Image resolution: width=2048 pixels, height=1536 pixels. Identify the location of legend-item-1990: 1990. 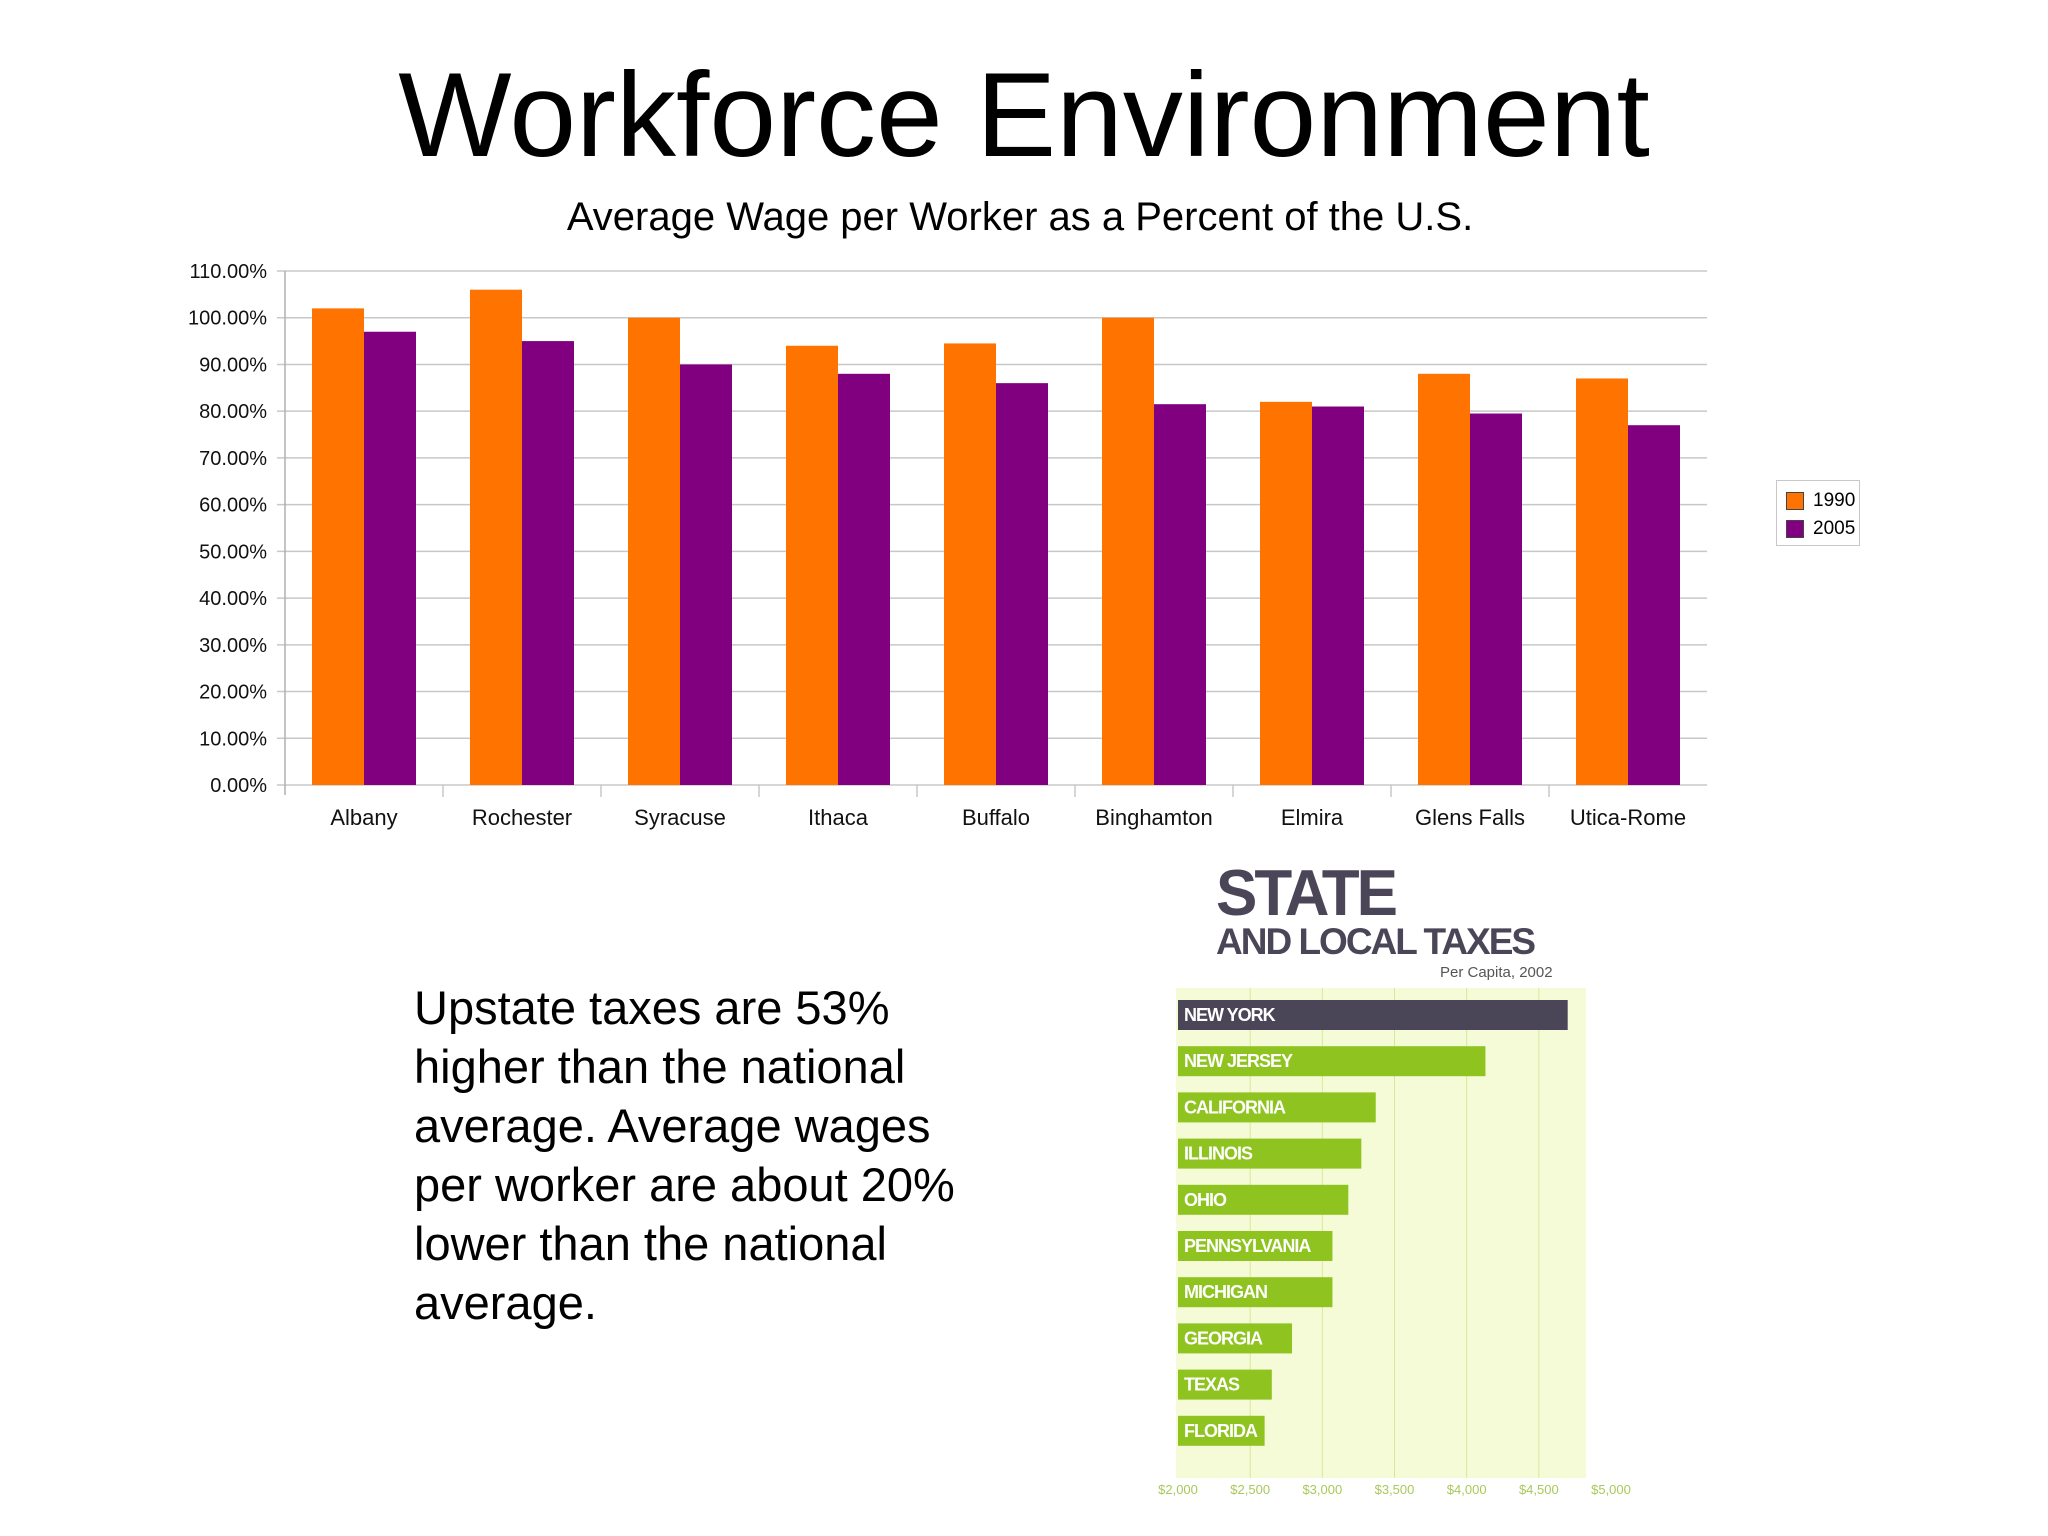
(1822, 501).